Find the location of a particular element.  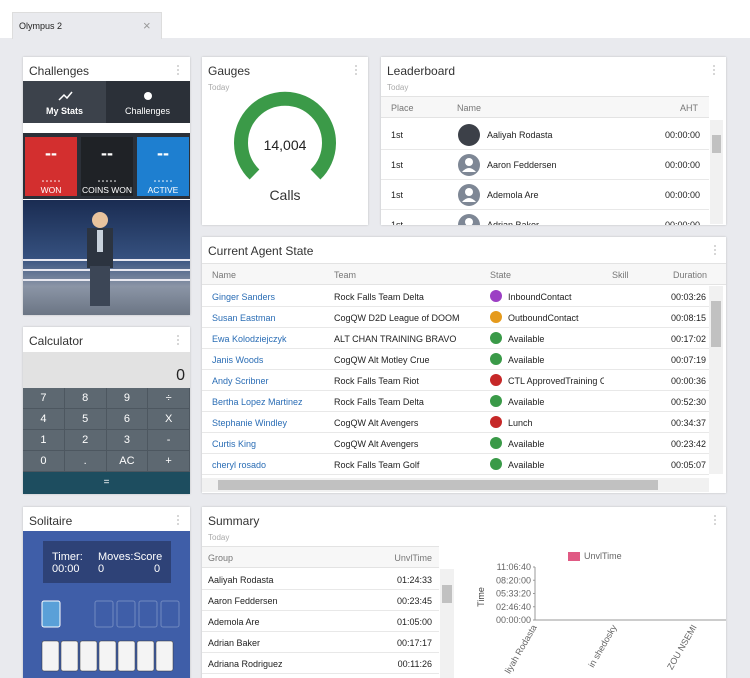

panel-title: Summary is located at coordinates (234, 521).